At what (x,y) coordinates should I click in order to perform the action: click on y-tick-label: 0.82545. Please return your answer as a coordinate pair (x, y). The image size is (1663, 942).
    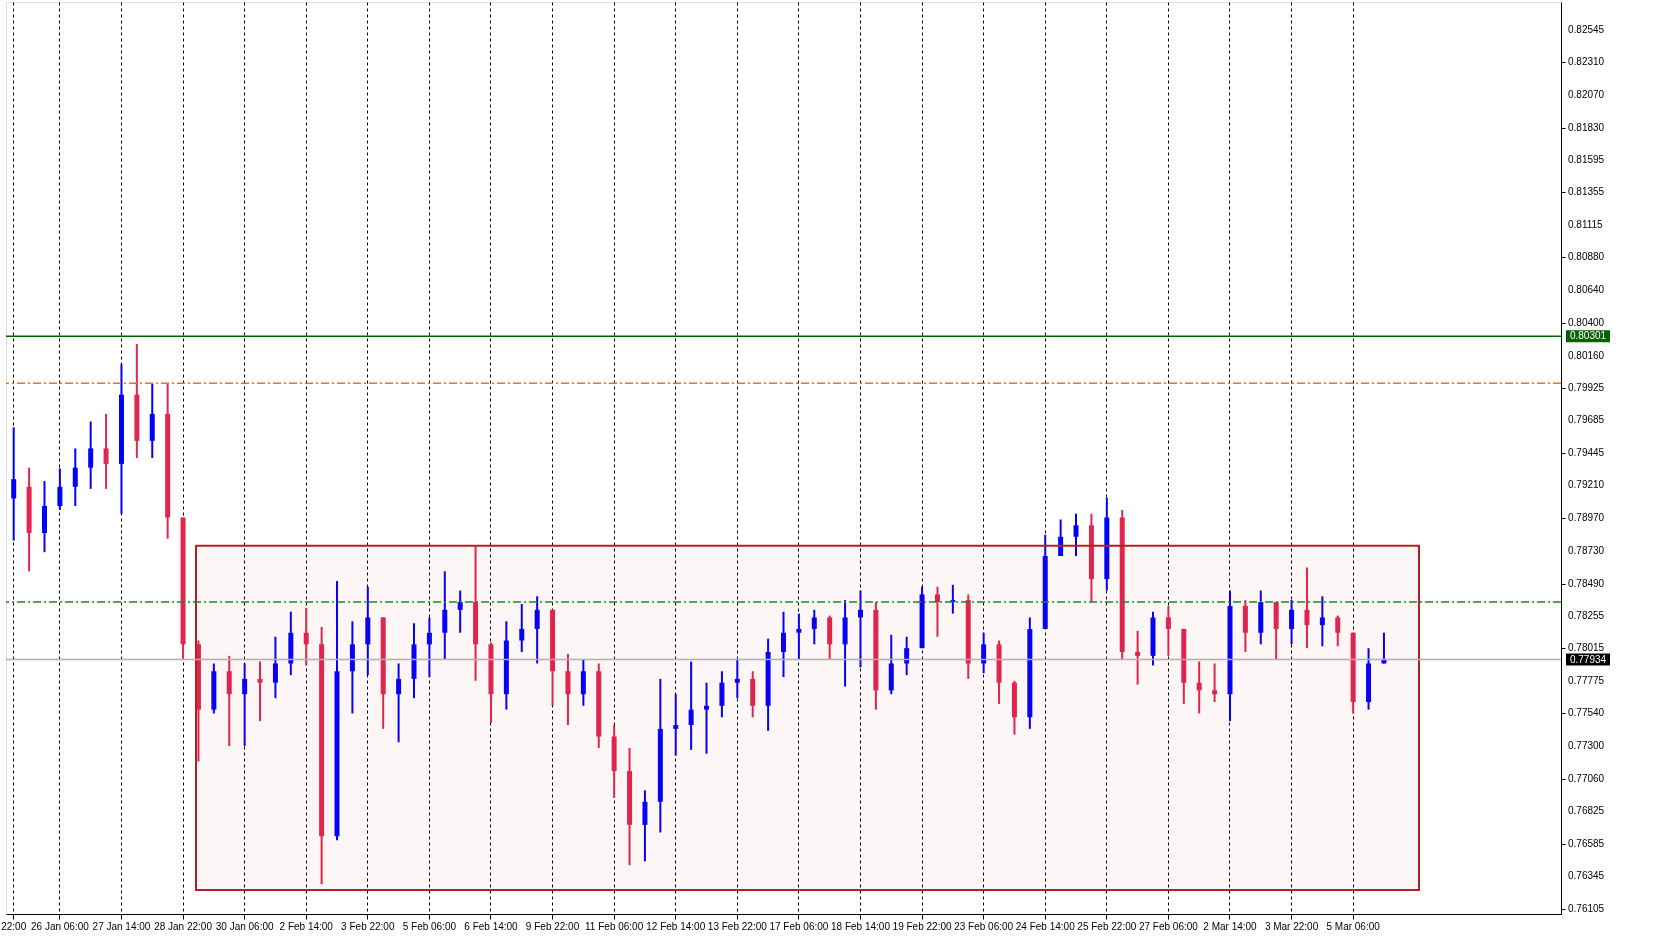
    Looking at the image, I should click on (1586, 29).